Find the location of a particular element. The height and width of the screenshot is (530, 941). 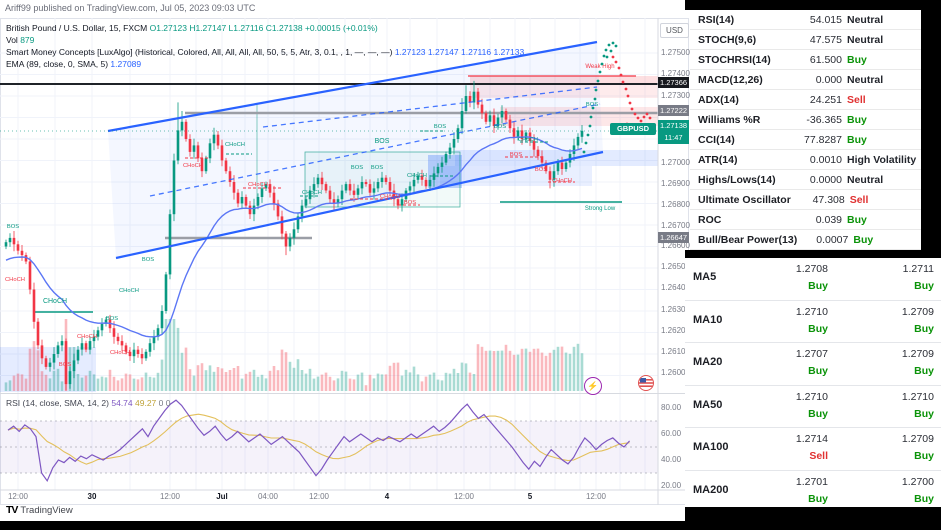

indicator-name: Williams %R is located at coordinates (729, 119).